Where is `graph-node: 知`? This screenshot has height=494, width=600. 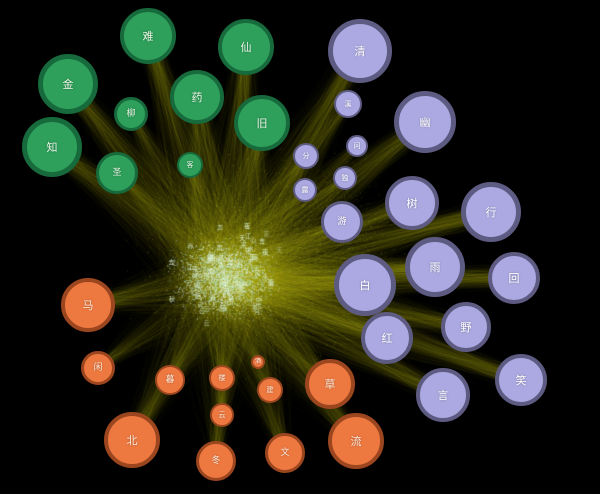 graph-node: 知 is located at coordinates (52, 147).